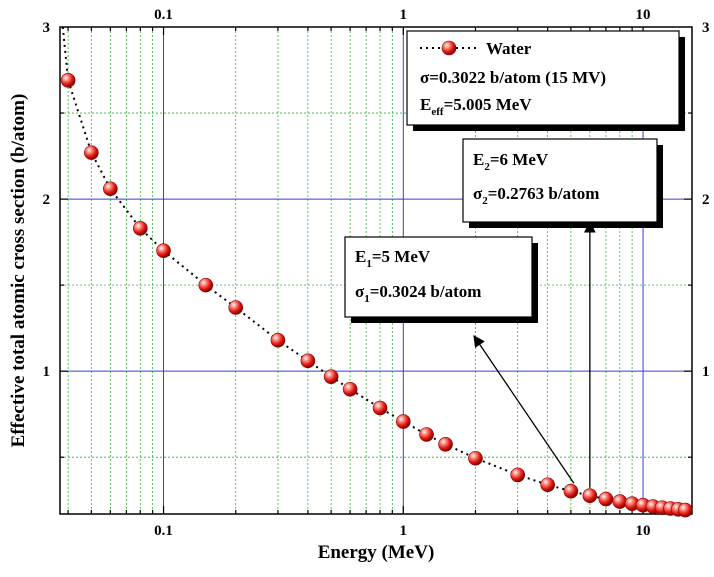 The height and width of the screenshot is (577, 714). I want to click on annotation-box-e2, so click(560, 180).